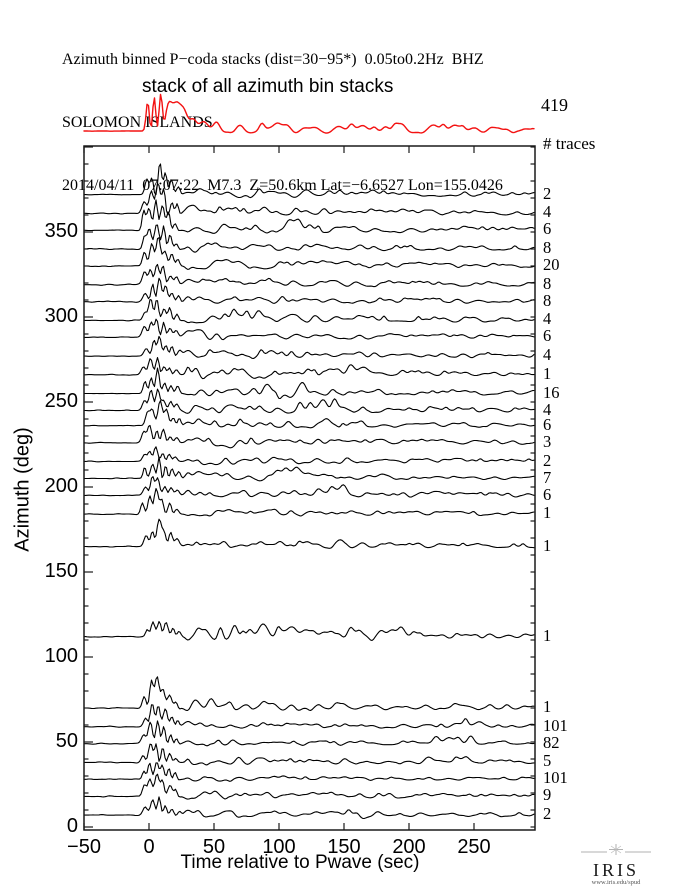 The image size is (695, 896). I want to click on iris-logo-text: IRIS, so click(615, 870).